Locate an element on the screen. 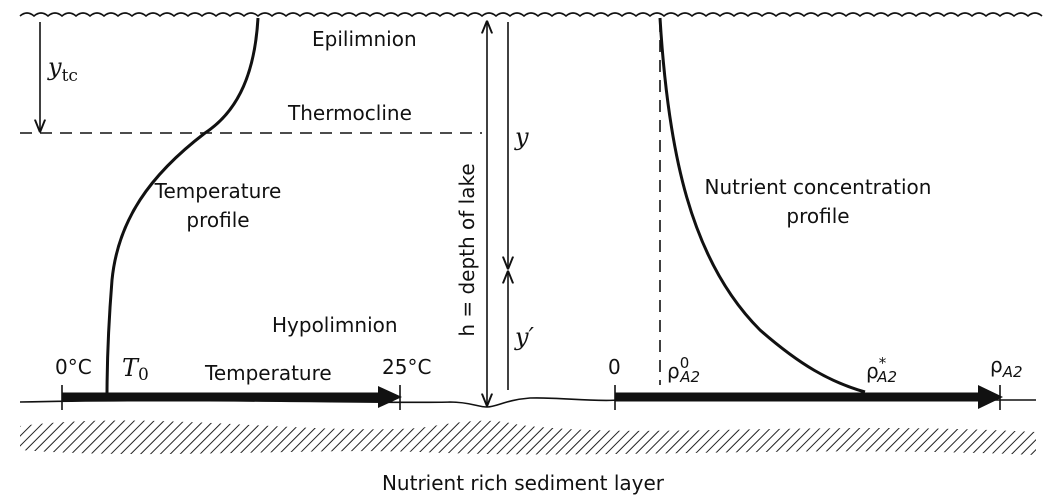 Image resolution: width=1046 pixels, height=499 pixels. profile-label: Nutrient concentration is located at coordinates (818, 187).